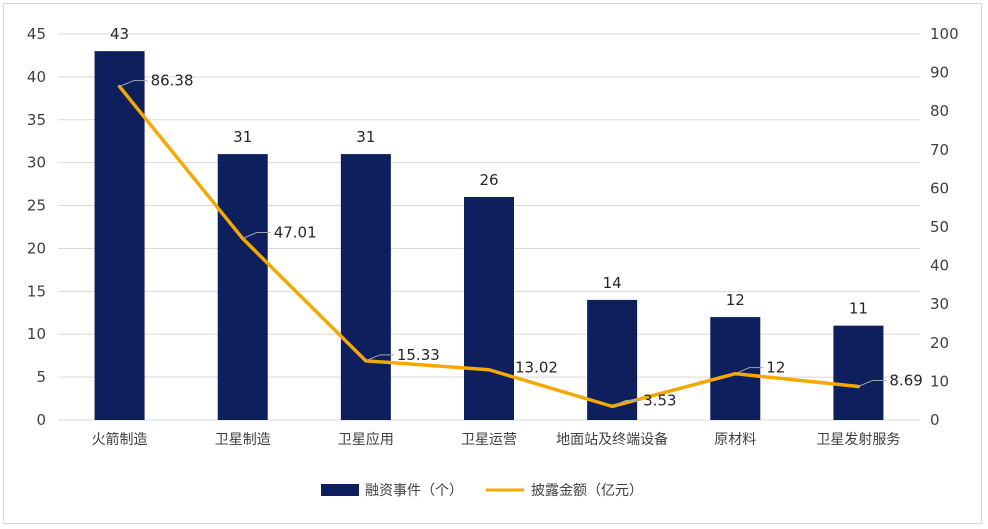 The height and width of the screenshot is (529, 988). I want to click on category-label: 卫星制造, so click(243, 440).